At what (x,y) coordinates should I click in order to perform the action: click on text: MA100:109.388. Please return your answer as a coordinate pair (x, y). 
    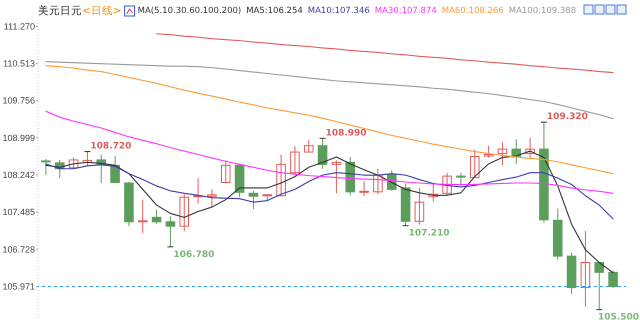
    Looking at the image, I should click on (542, 11).